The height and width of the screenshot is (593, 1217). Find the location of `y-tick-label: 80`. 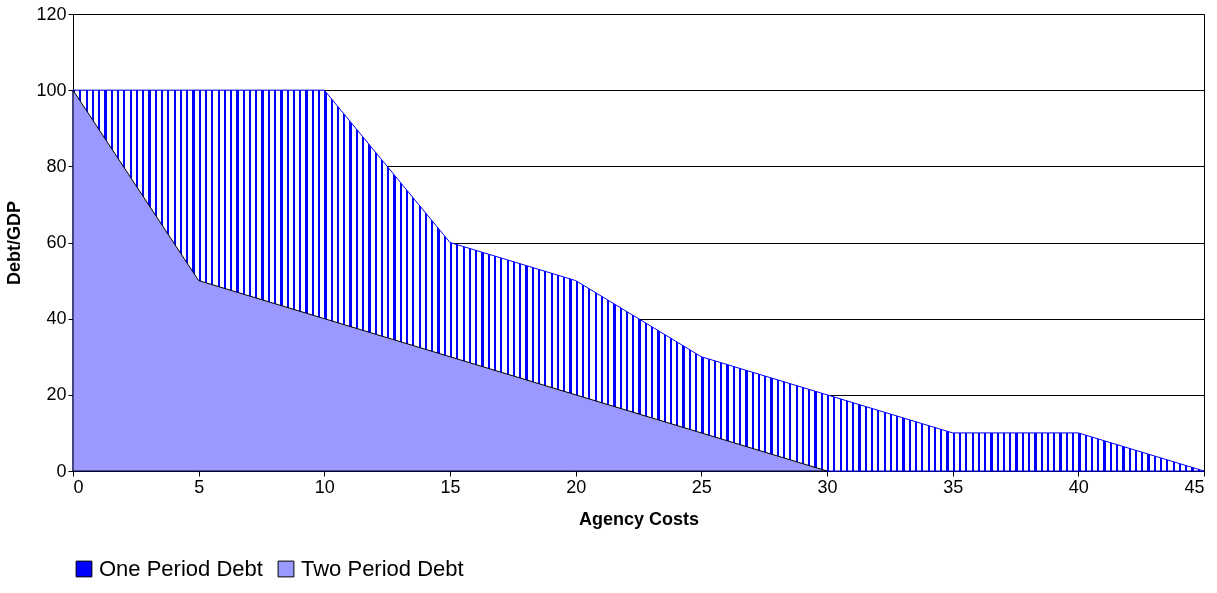

y-tick-label: 80 is located at coordinates (56, 165).